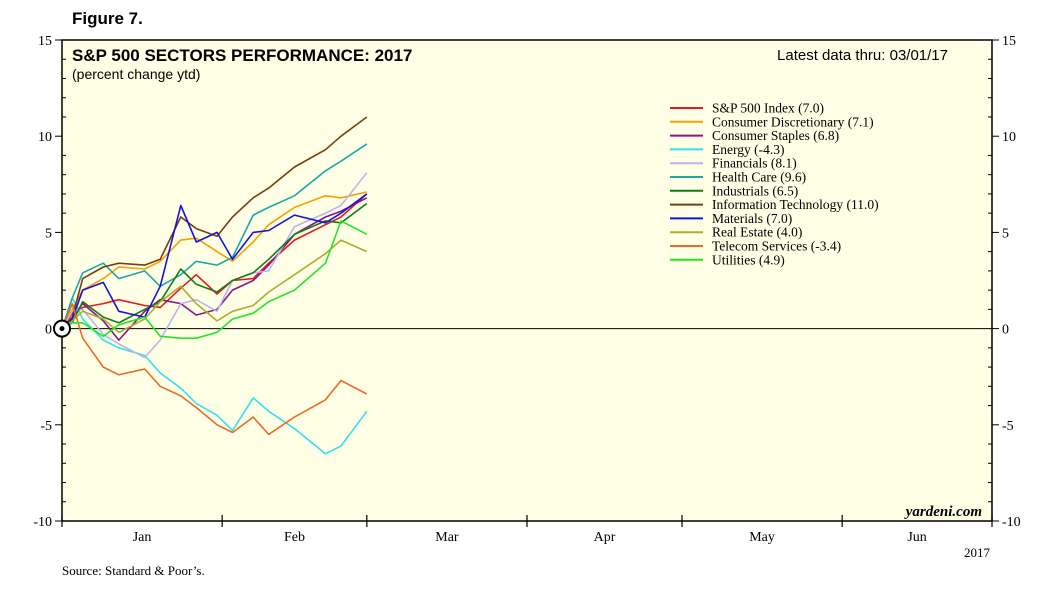 The width and height of the screenshot is (1062, 610). Describe the element at coordinates (916, 537) in the screenshot. I see `x-tick-label: Jun` at that location.